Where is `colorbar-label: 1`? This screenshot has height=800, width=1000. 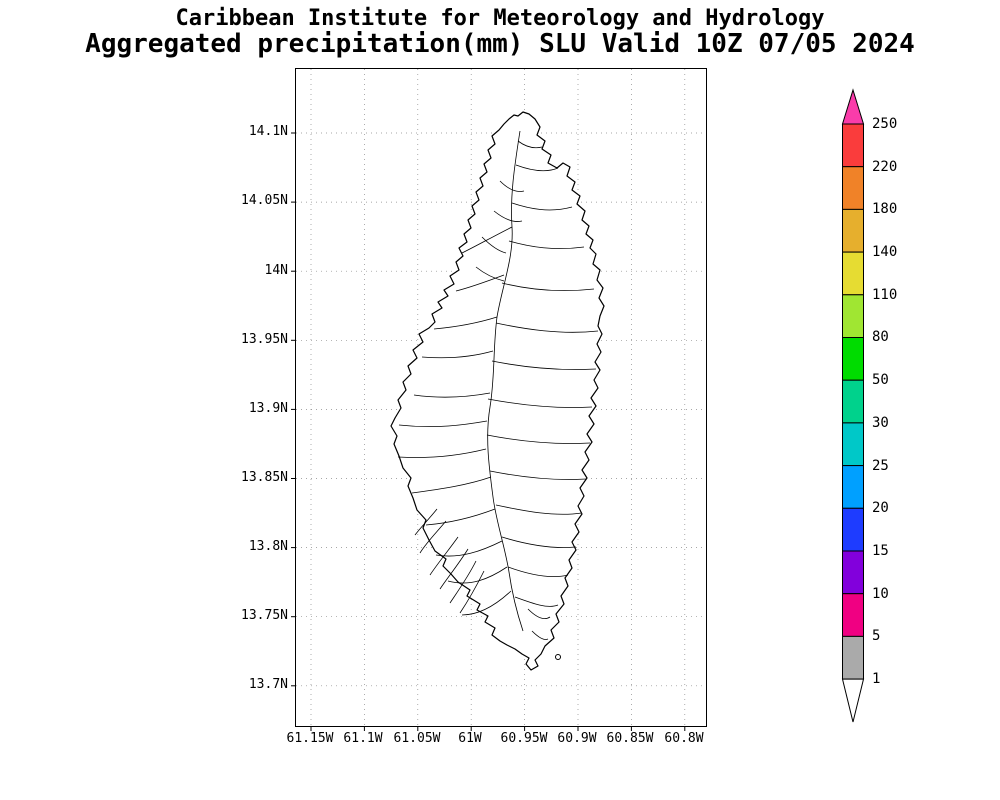 colorbar-label: 1 is located at coordinates (876, 679).